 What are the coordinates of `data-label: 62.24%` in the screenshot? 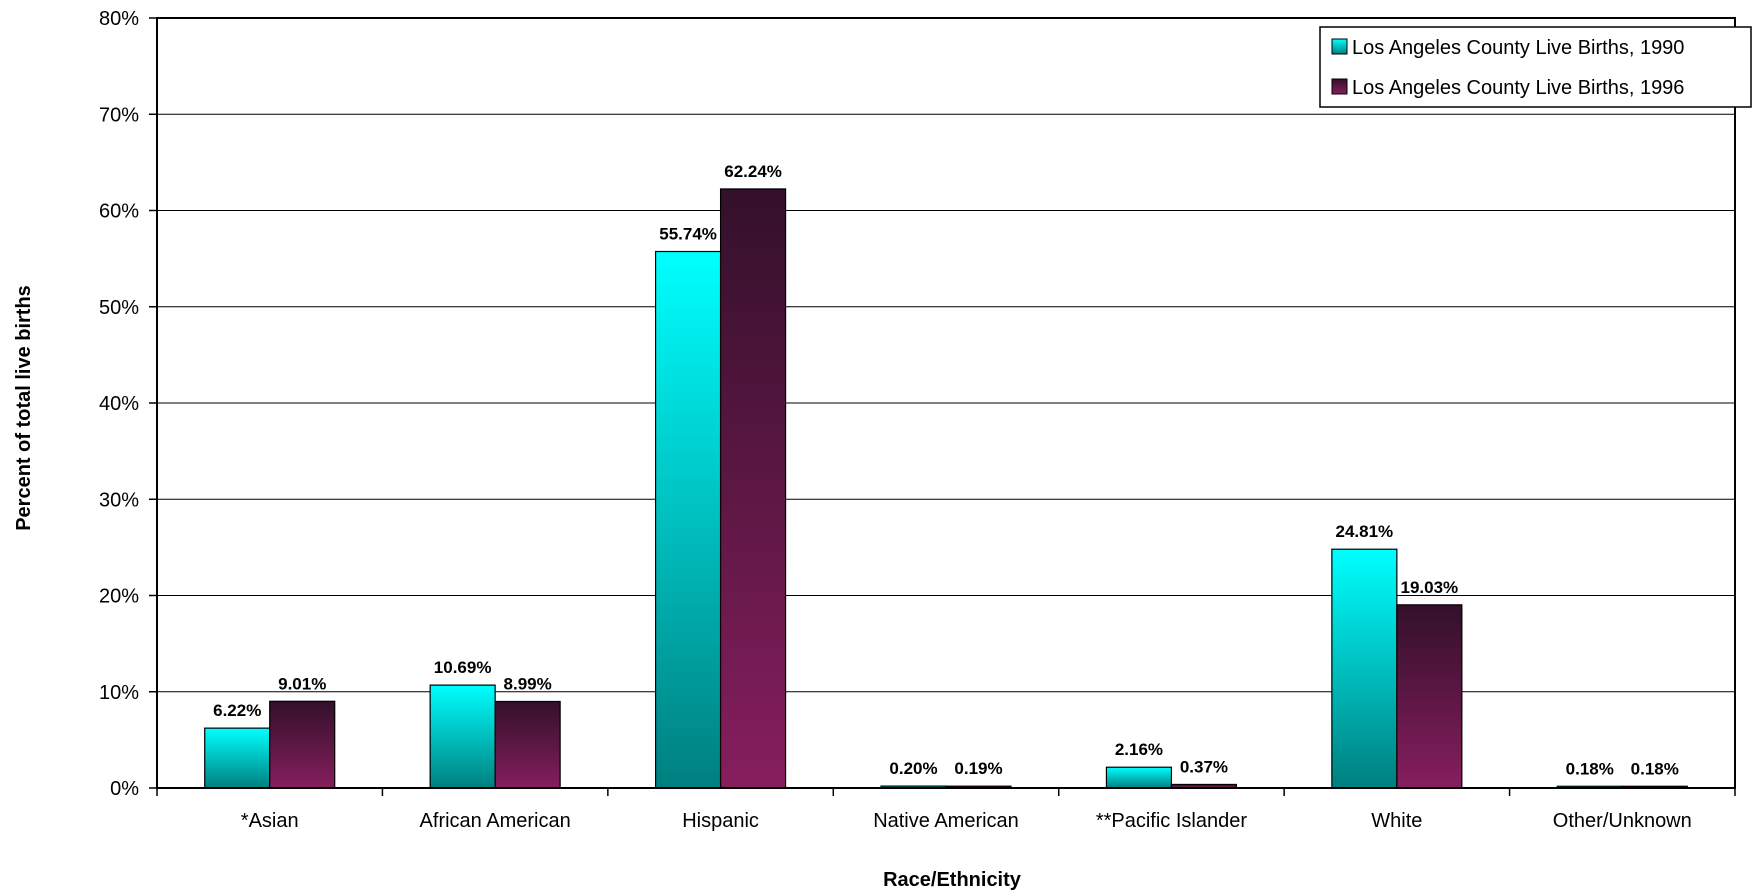 It's located at (753, 171).